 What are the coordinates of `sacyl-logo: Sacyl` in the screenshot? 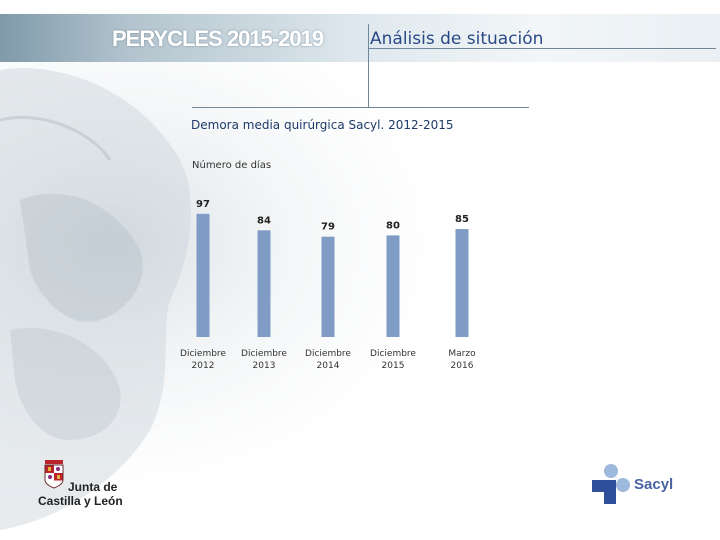 It's located at (640, 485).